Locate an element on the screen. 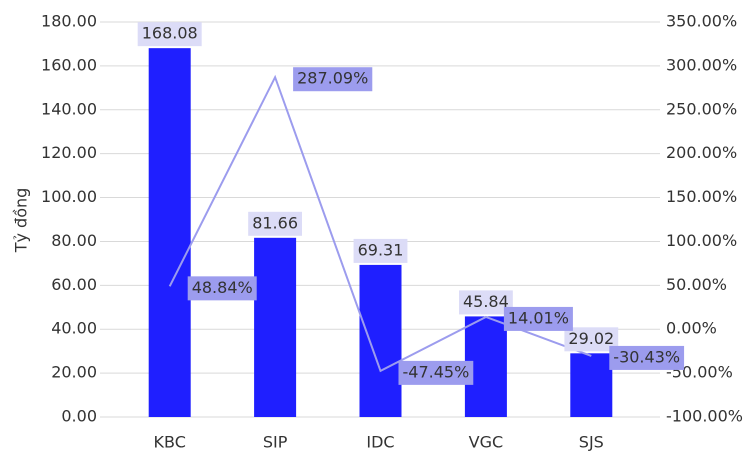 This screenshot has height=455, width=751. y-tick-label: 160.00 is located at coordinates (69, 64).